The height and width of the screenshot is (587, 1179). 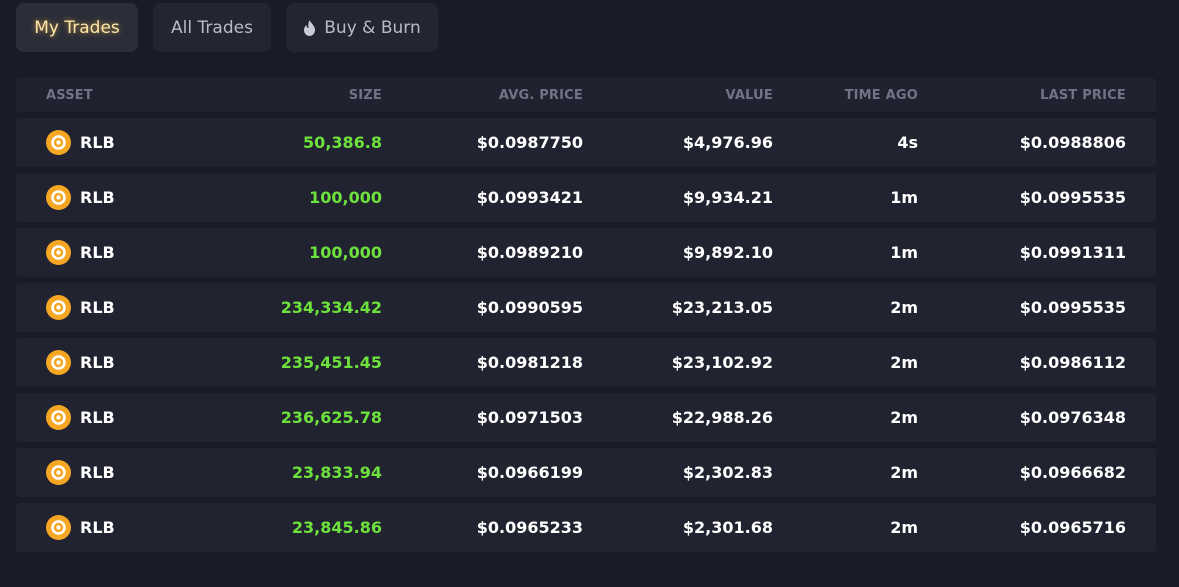 I want to click on header-size: SIZE, so click(x=365, y=95).